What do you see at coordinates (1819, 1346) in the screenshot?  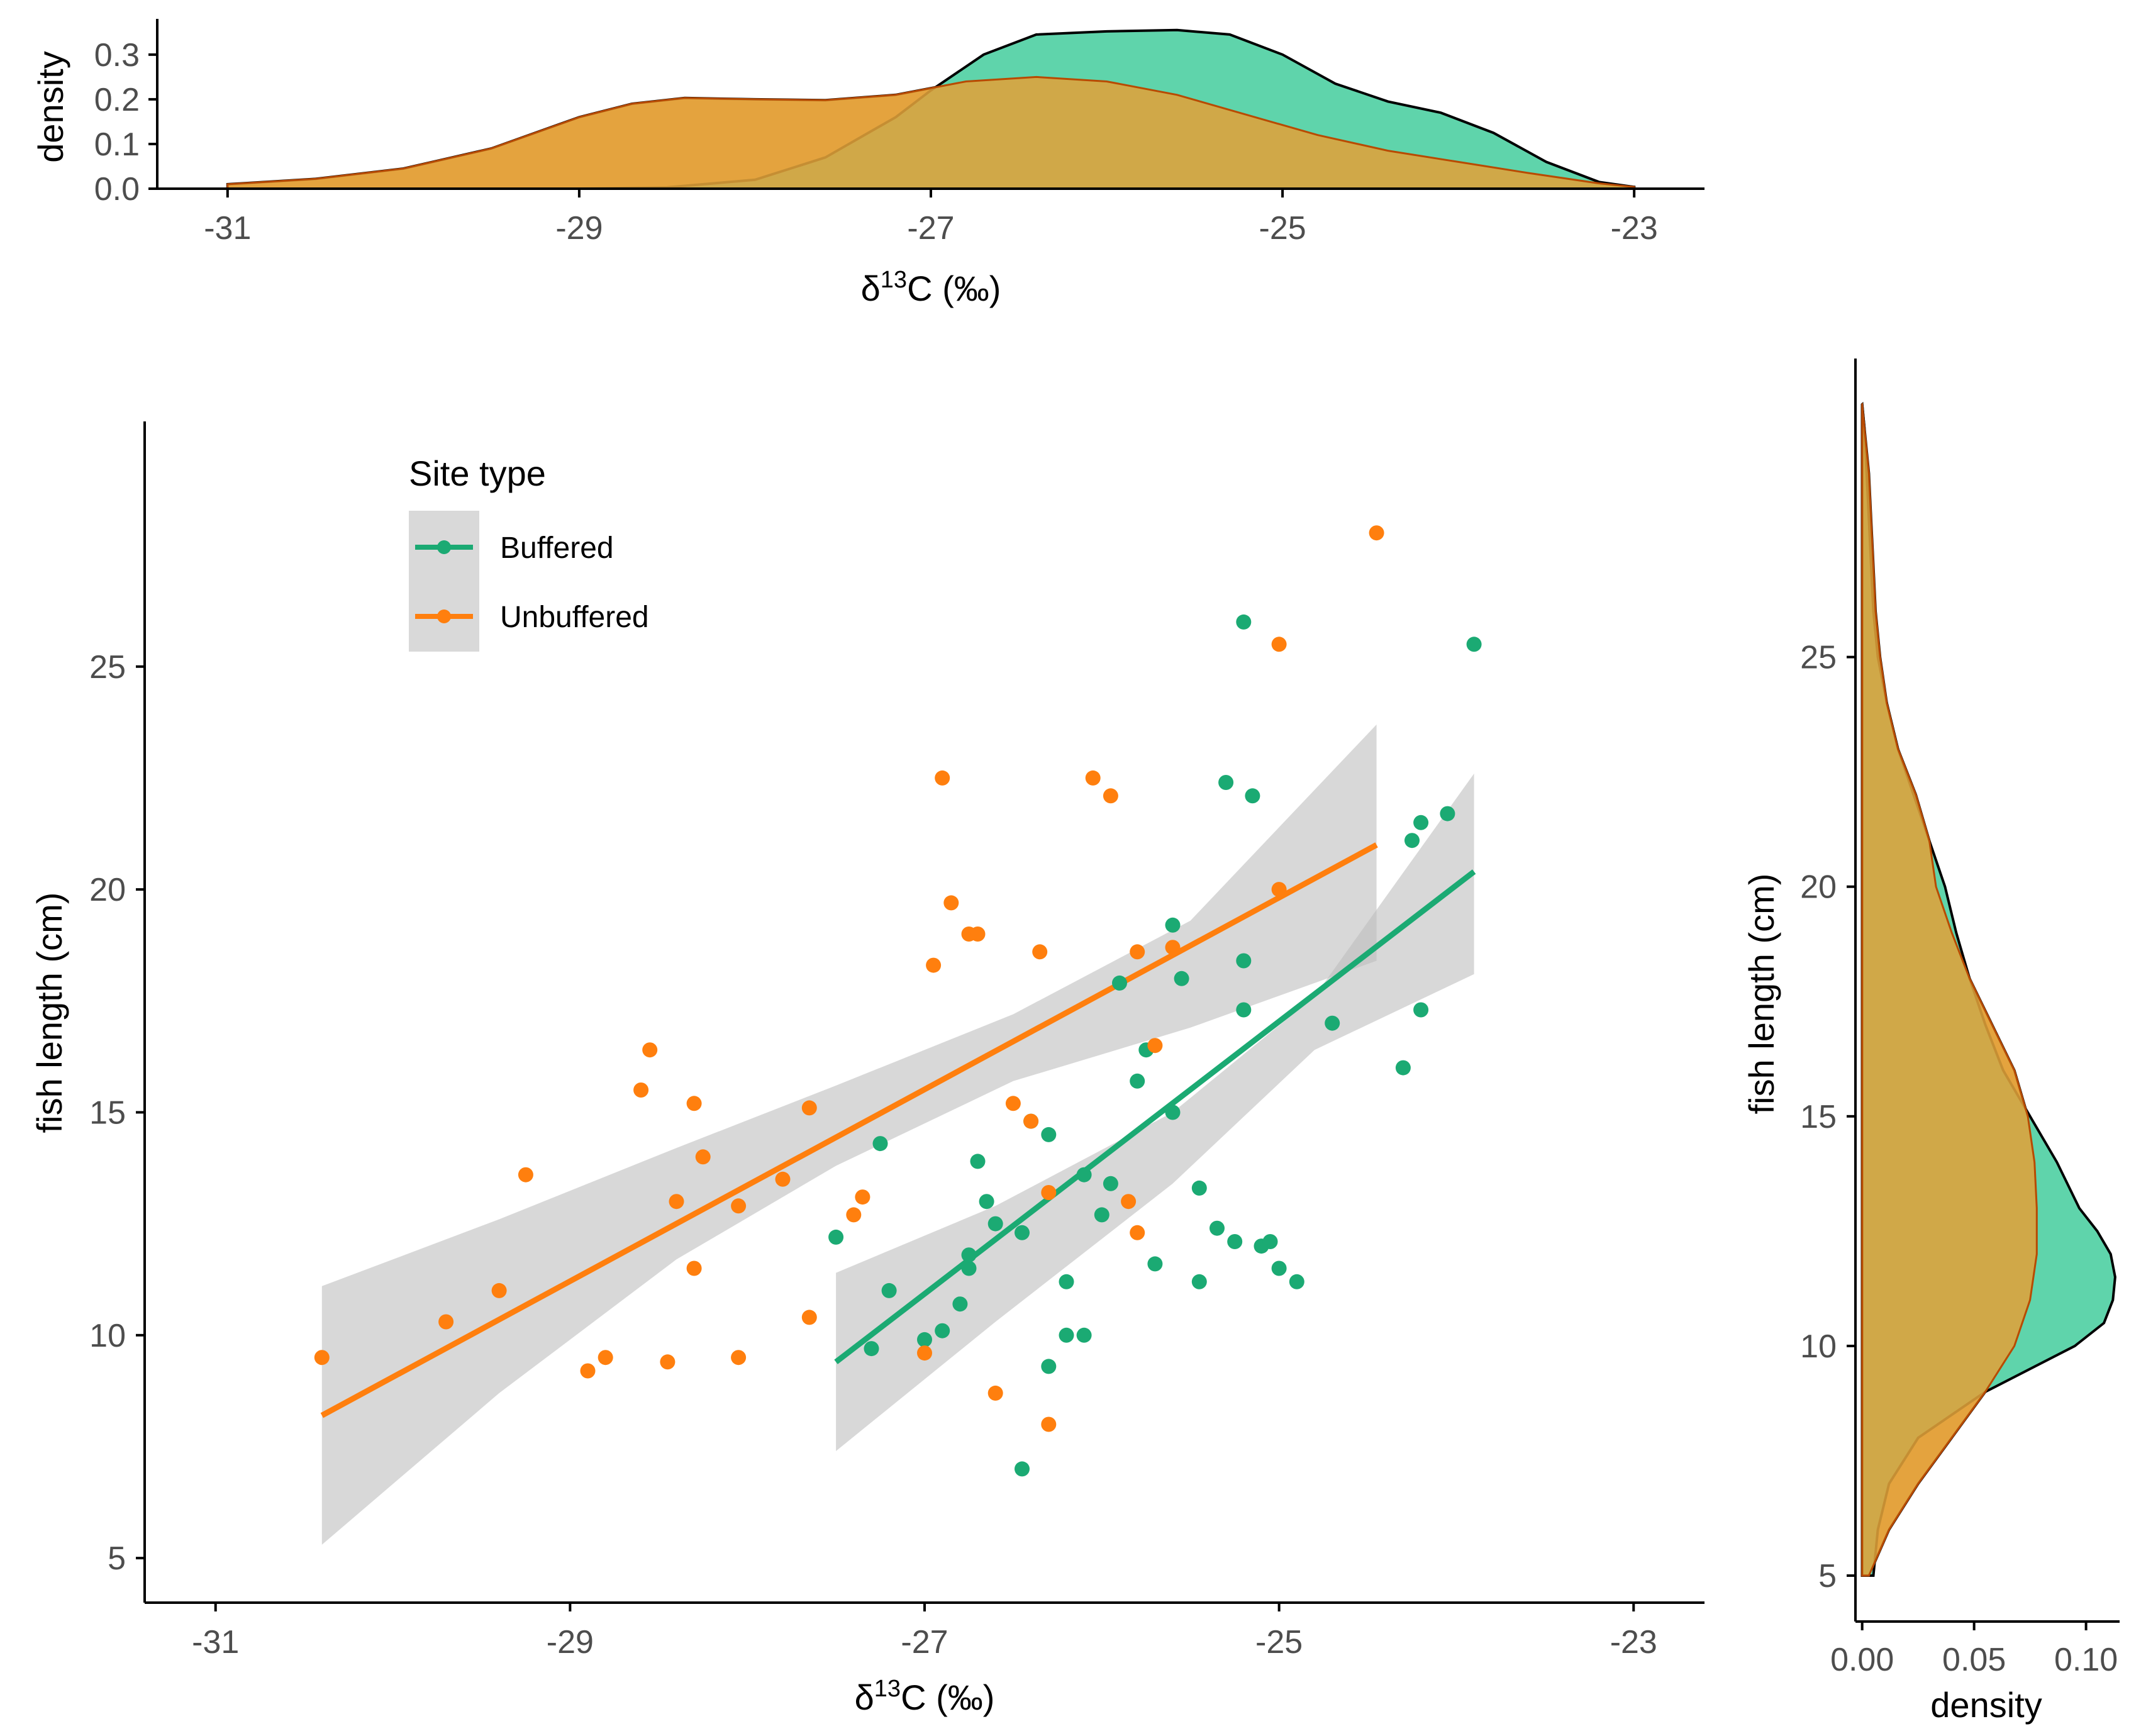 I see `right-y-tick-label: 10` at bounding box center [1819, 1346].